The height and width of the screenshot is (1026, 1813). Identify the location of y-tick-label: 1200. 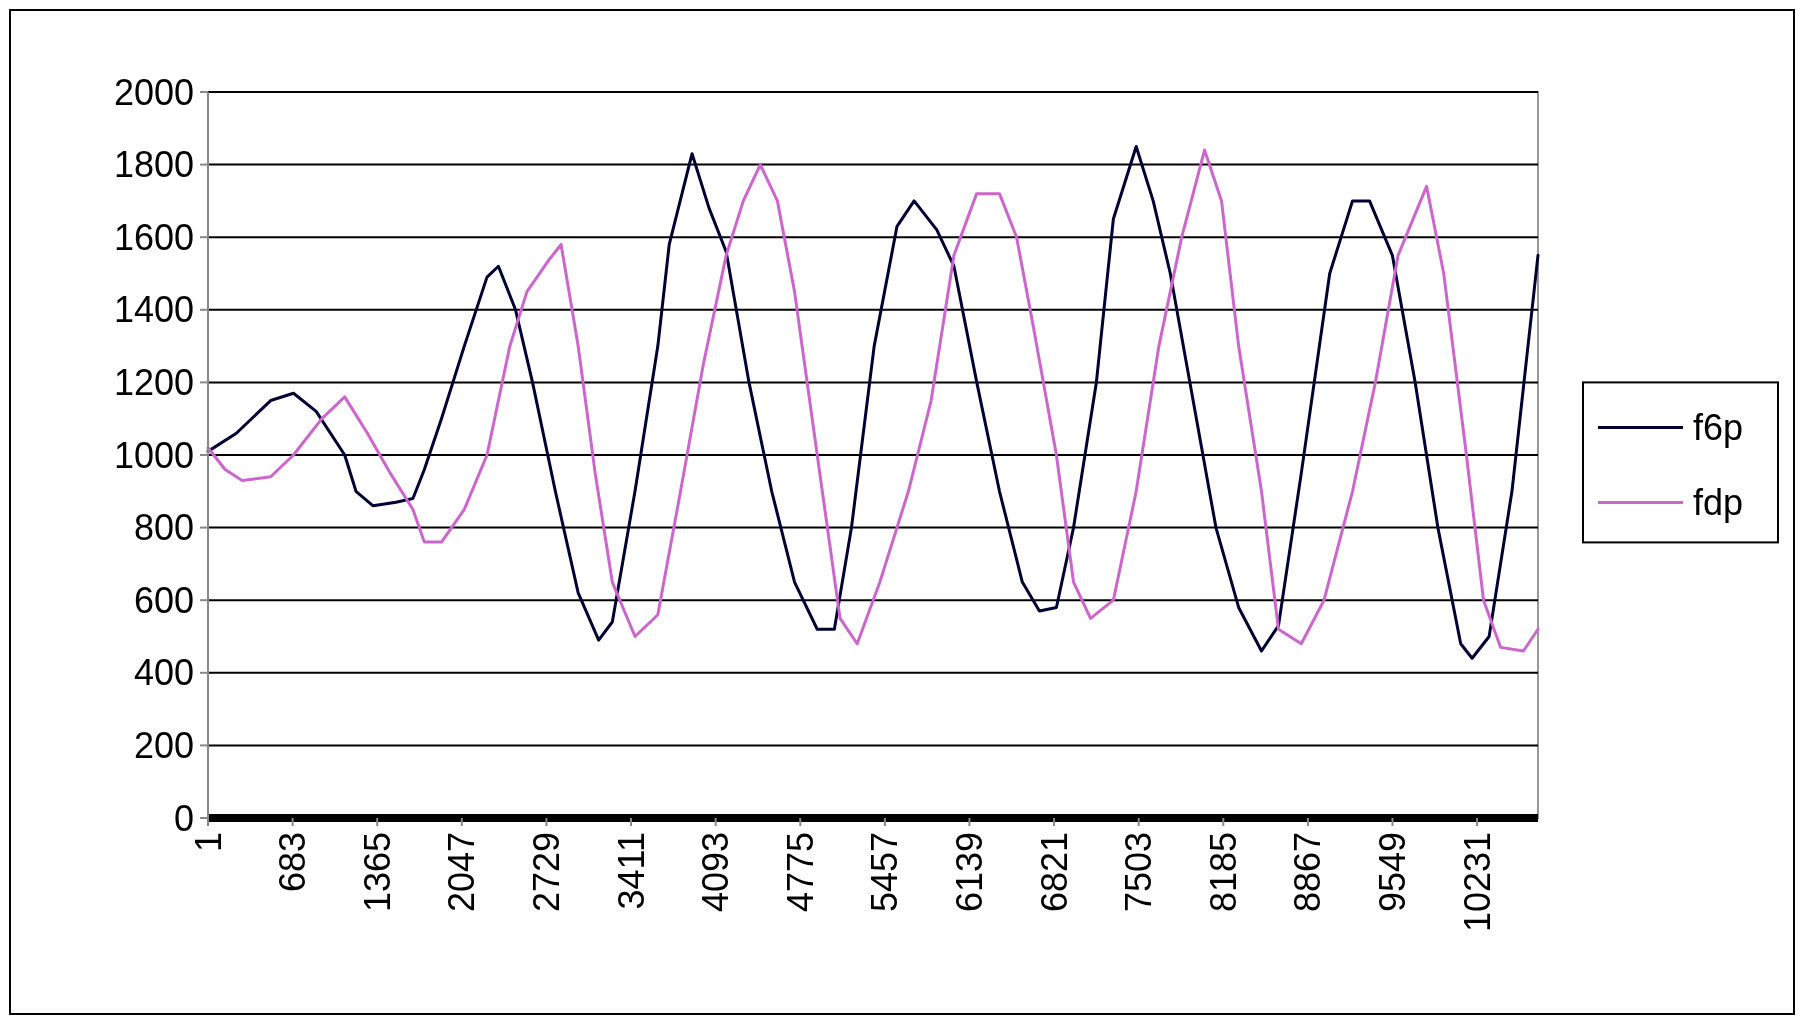
(153, 382).